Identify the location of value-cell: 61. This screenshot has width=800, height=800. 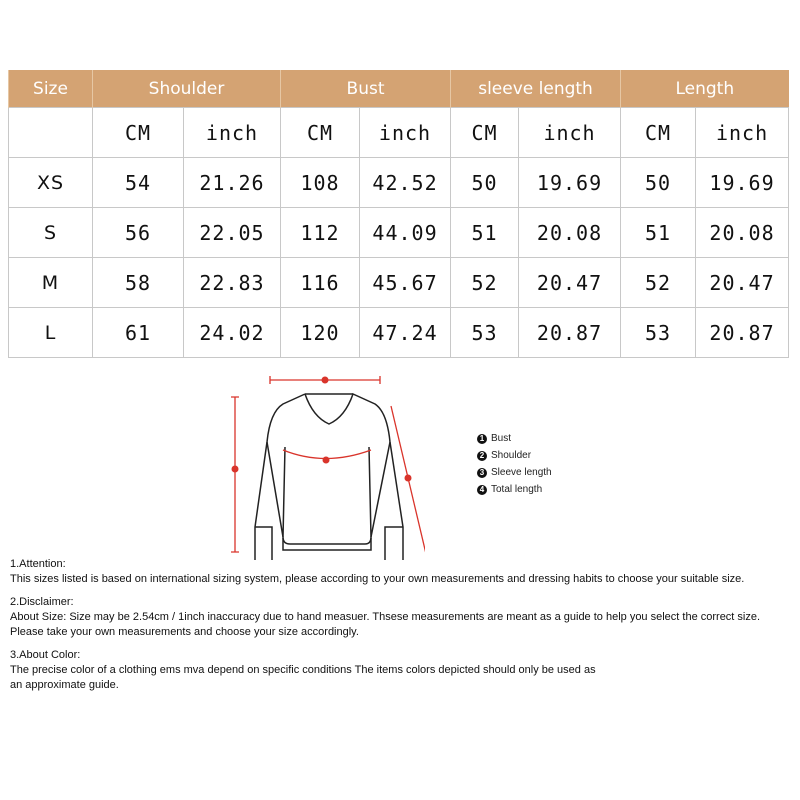
(138, 332).